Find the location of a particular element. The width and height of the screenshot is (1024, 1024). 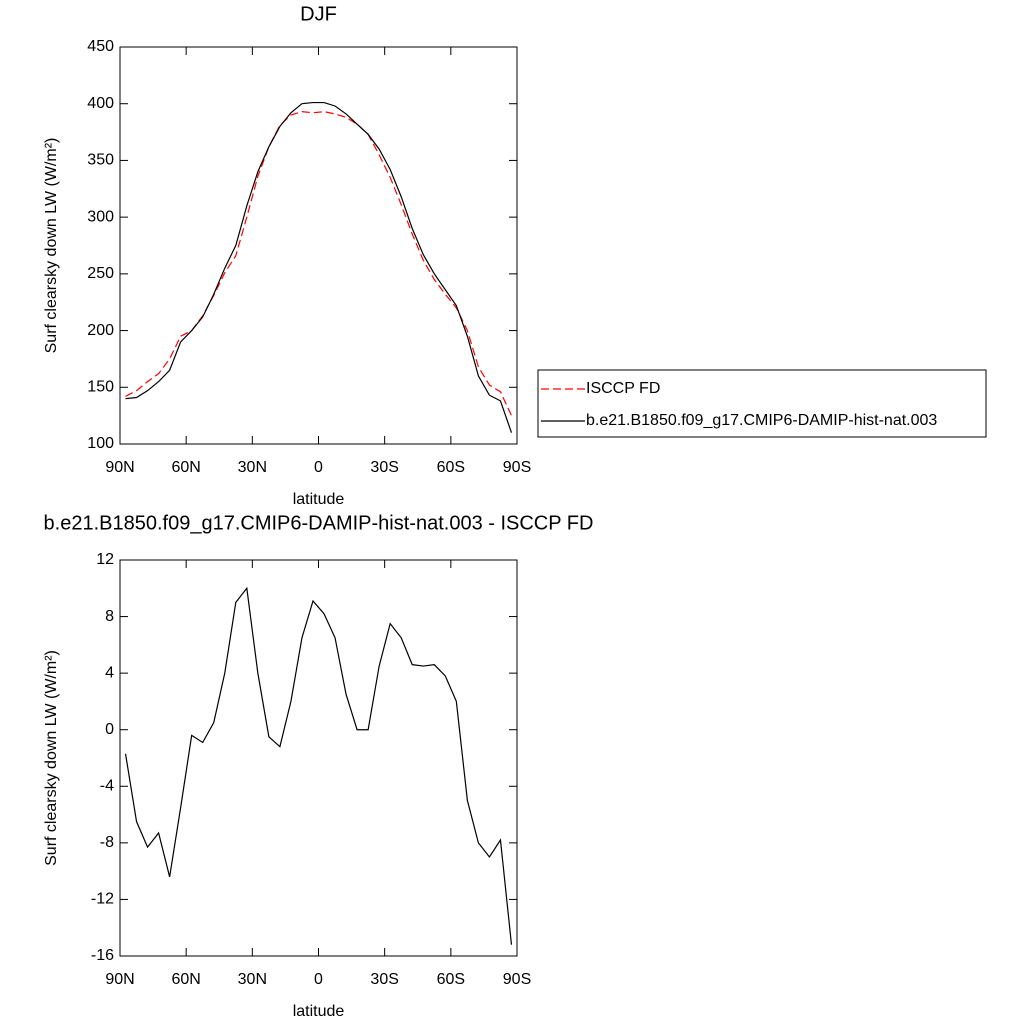

y-tick-label: 400 is located at coordinates (100, 103).